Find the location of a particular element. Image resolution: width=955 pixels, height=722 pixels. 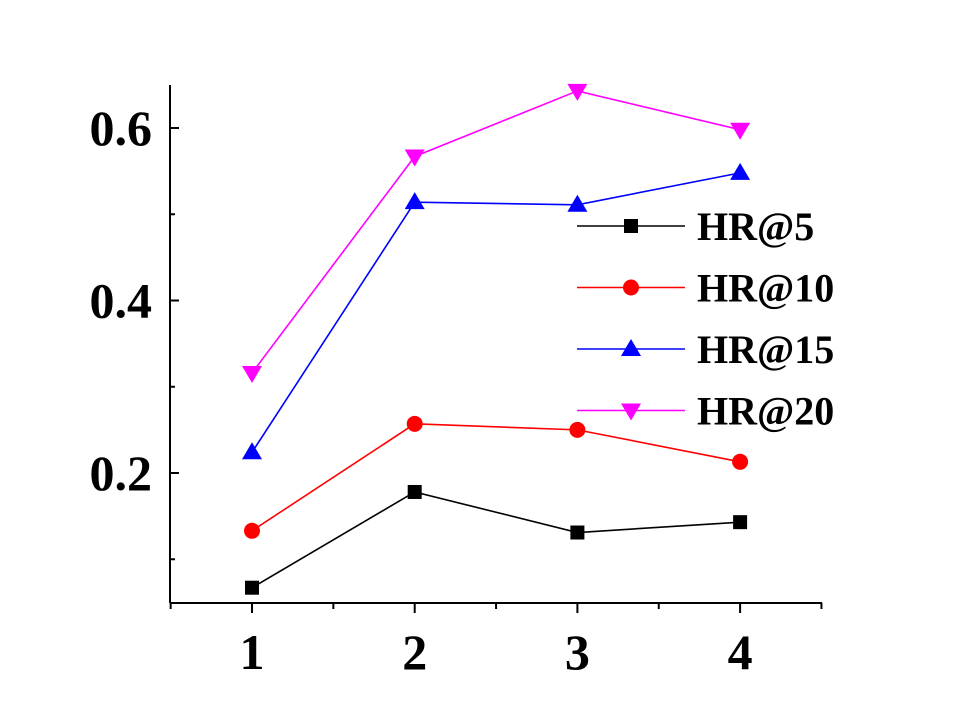

legend-entry: HR@20 is located at coordinates (705, 411).